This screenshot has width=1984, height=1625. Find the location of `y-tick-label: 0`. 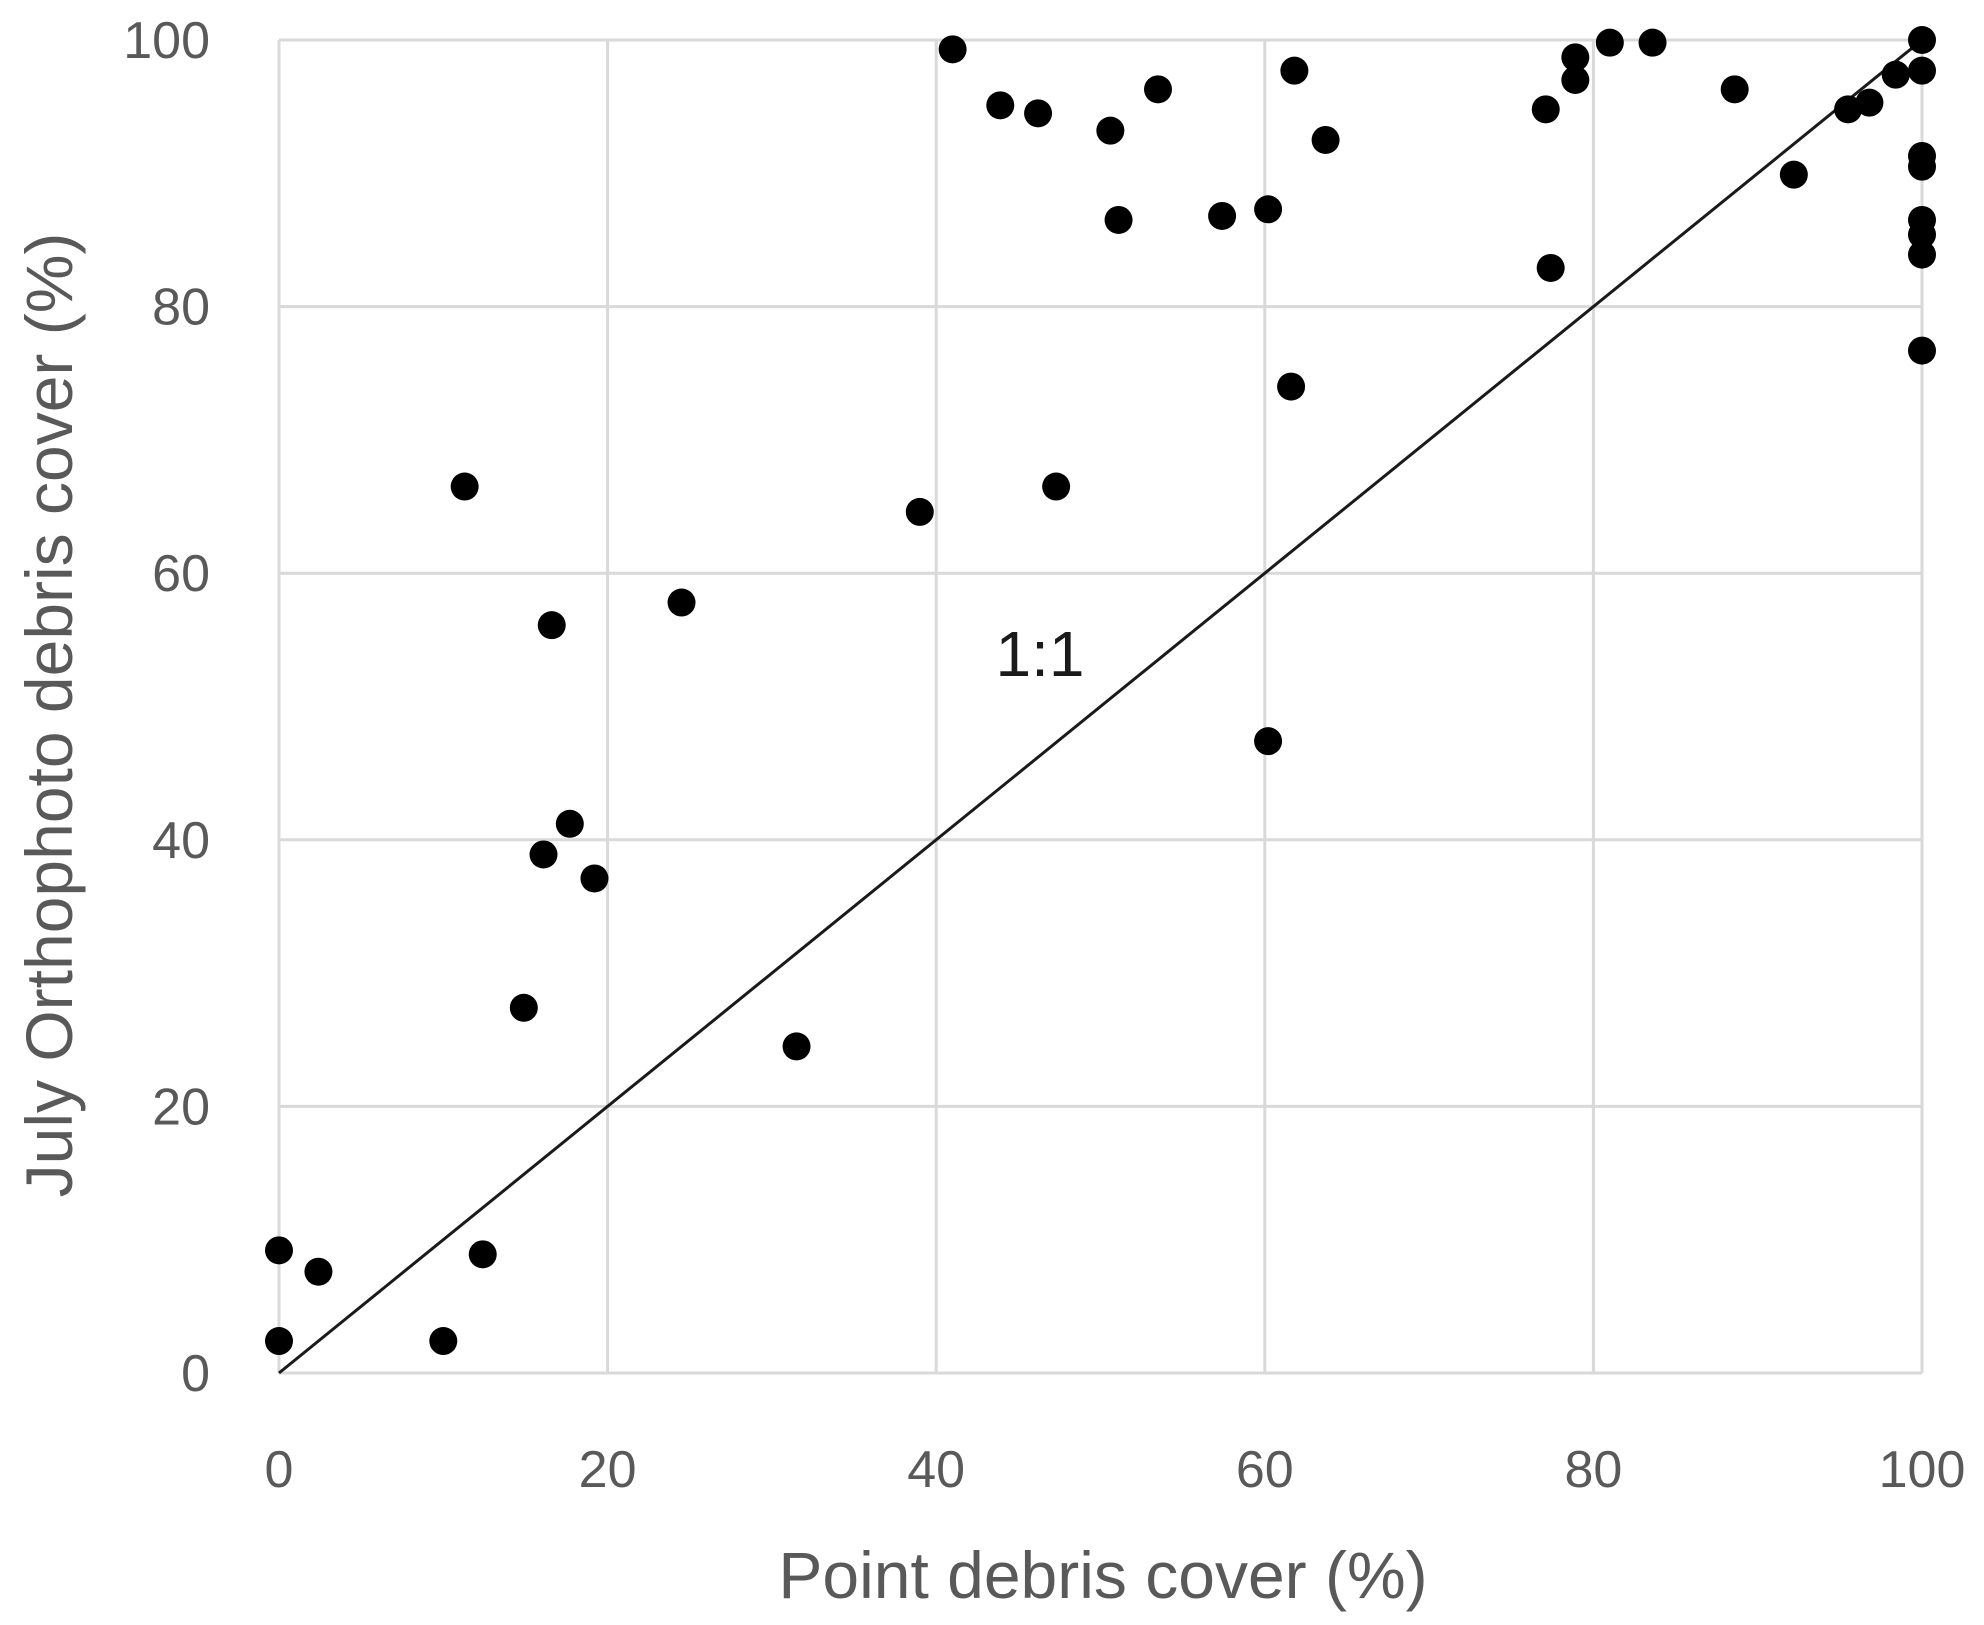

y-tick-label: 0 is located at coordinates (195, 1374).